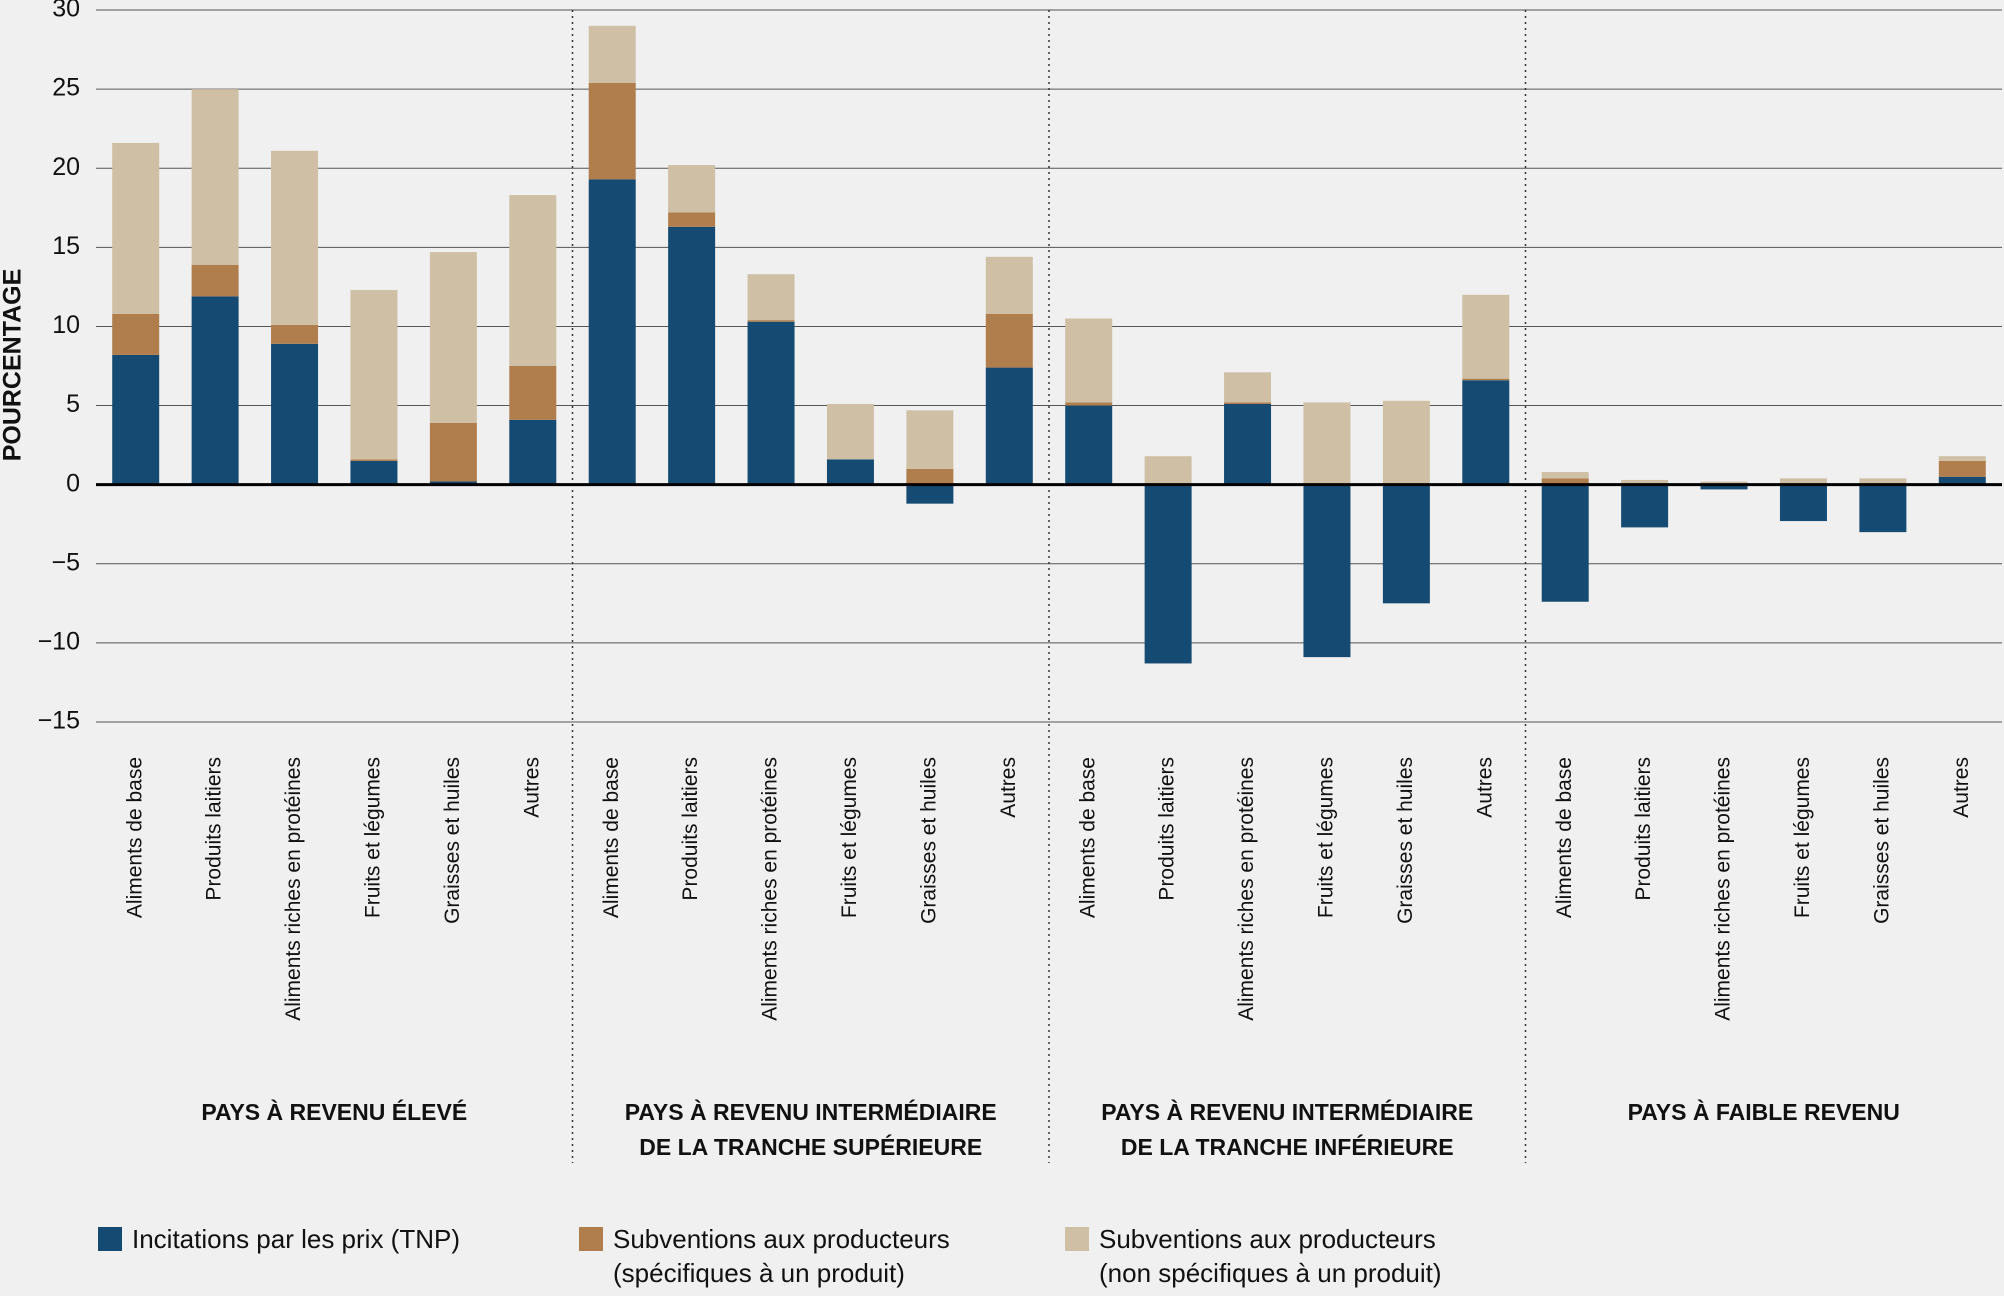 Image resolution: width=2004 pixels, height=1296 pixels. Describe the element at coordinates (810, 1146) in the screenshot. I see `group-label: DE LA TRANCHE SUPÉRIEURE` at that location.